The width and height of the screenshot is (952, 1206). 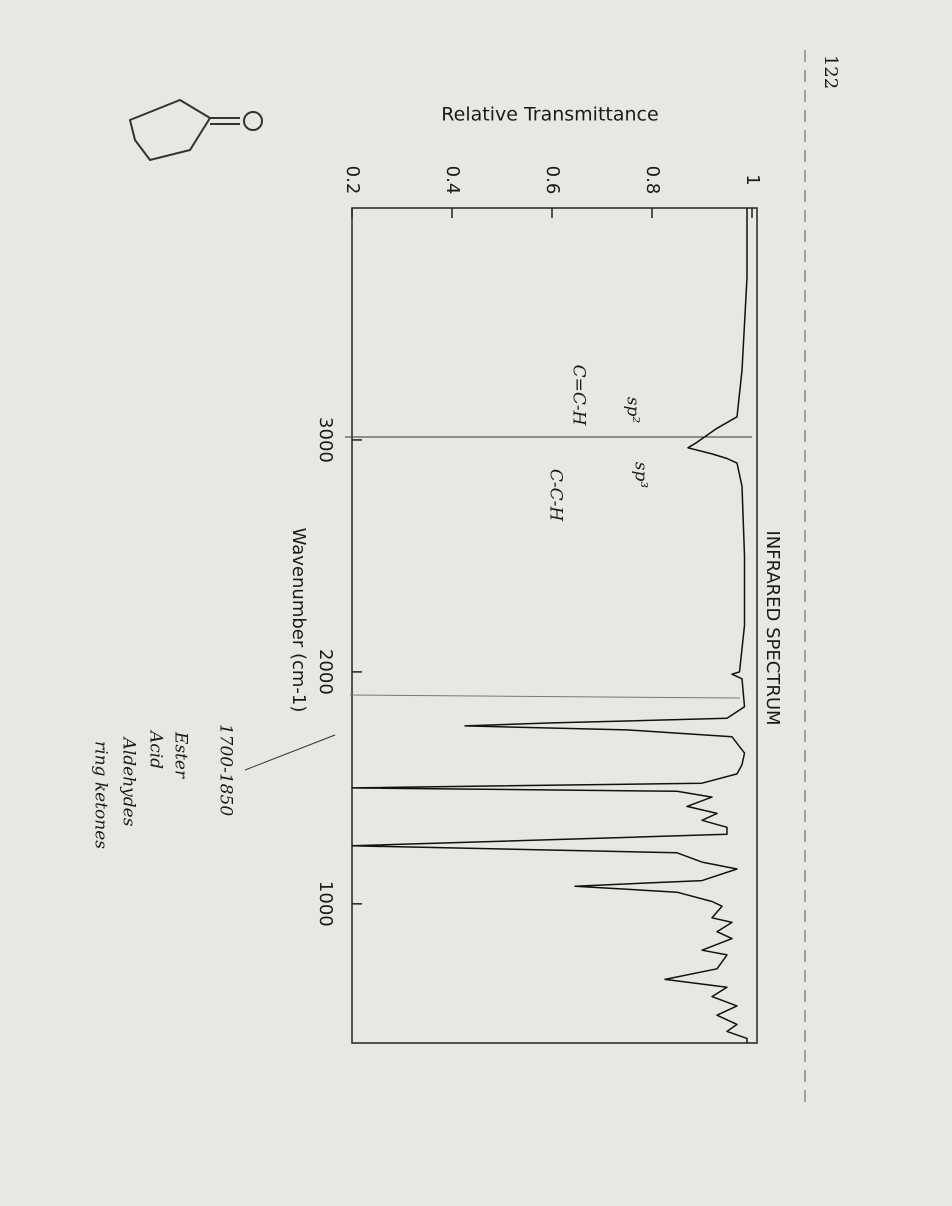 What do you see at coordinates (325, 672) in the screenshot?
I see `x-tick-label: 2000` at bounding box center [325, 672].